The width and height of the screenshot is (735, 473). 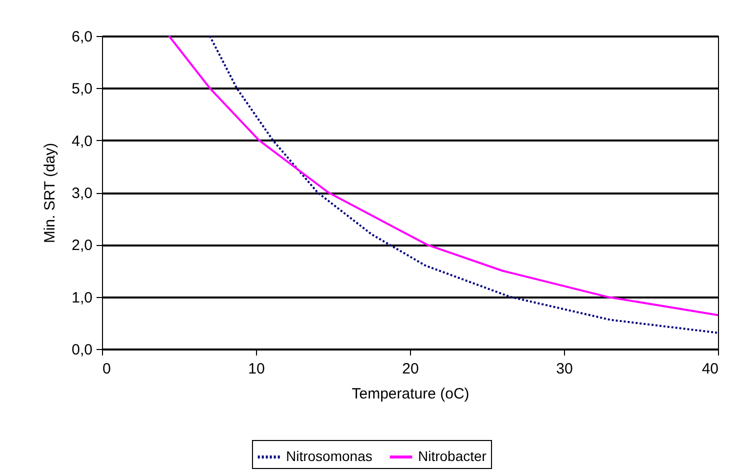 What do you see at coordinates (410, 369) in the screenshot?
I see `x-tick-label: 20` at bounding box center [410, 369].